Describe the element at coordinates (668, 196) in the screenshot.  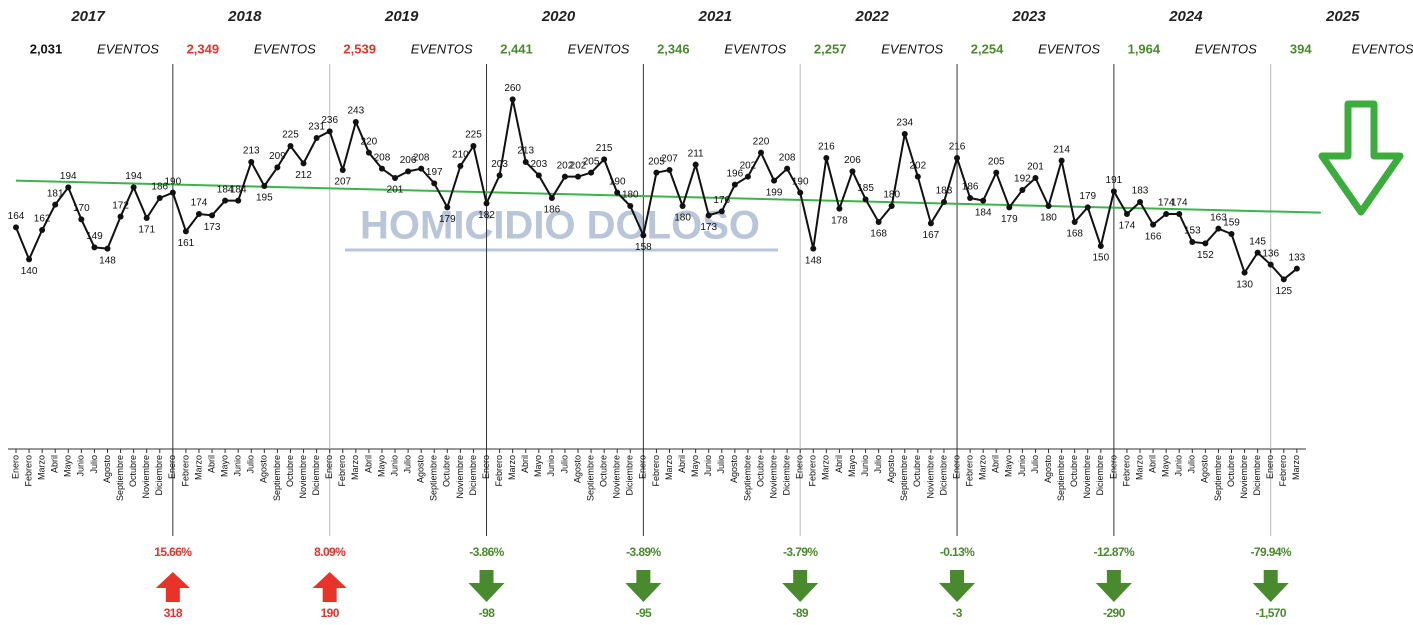
I see `trend-line` at that location.